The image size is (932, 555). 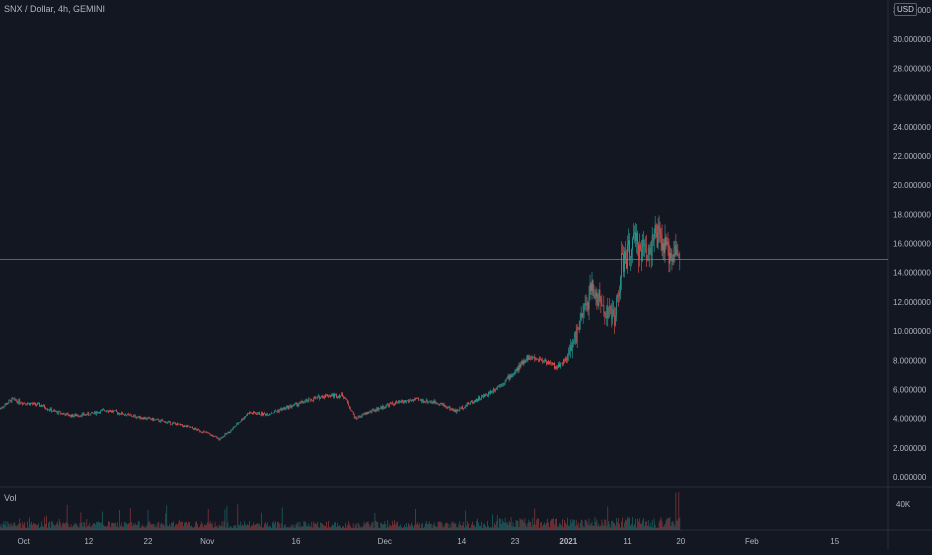 What do you see at coordinates (10, 498) in the screenshot?
I see `volume-label: Vol` at bounding box center [10, 498].